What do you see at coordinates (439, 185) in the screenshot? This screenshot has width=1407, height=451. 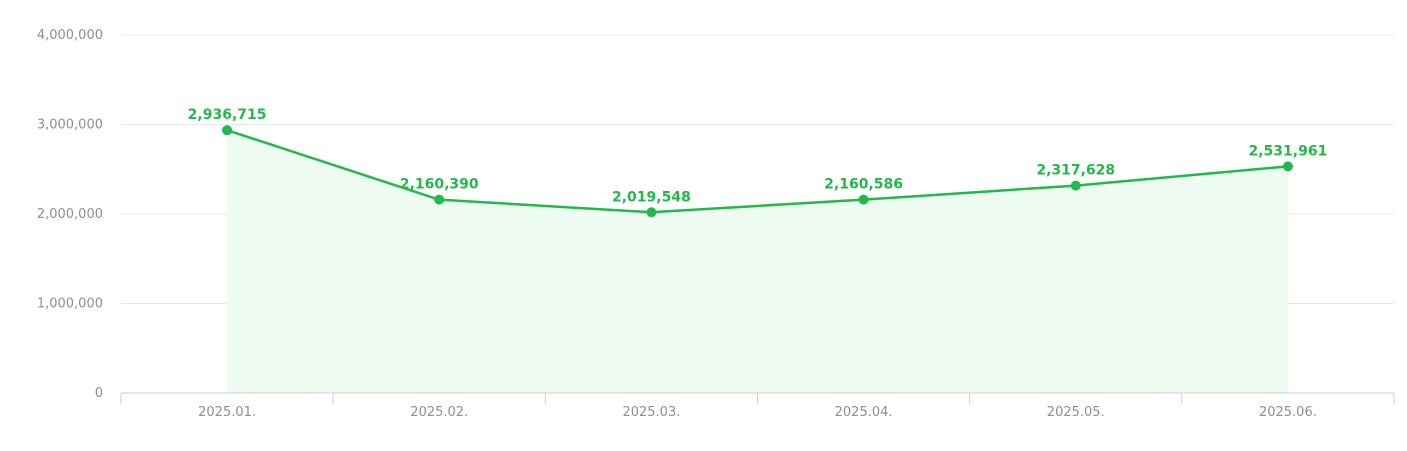 I see `data-label: 2,160,390` at bounding box center [439, 185].